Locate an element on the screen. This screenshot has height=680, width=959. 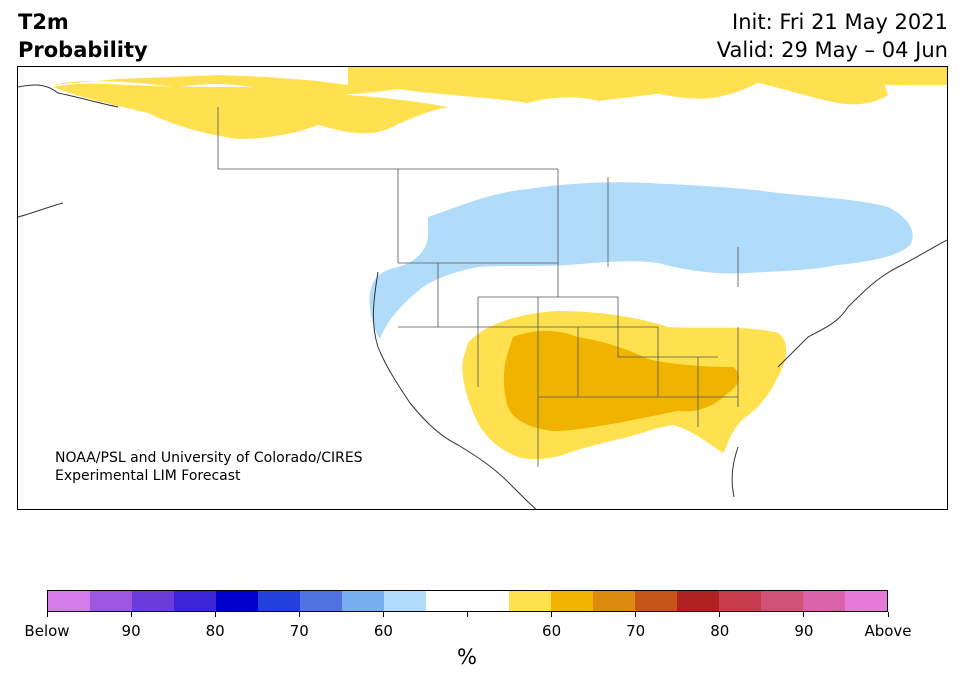
title-block: T2m Probability is located at coordinates (83, 36).